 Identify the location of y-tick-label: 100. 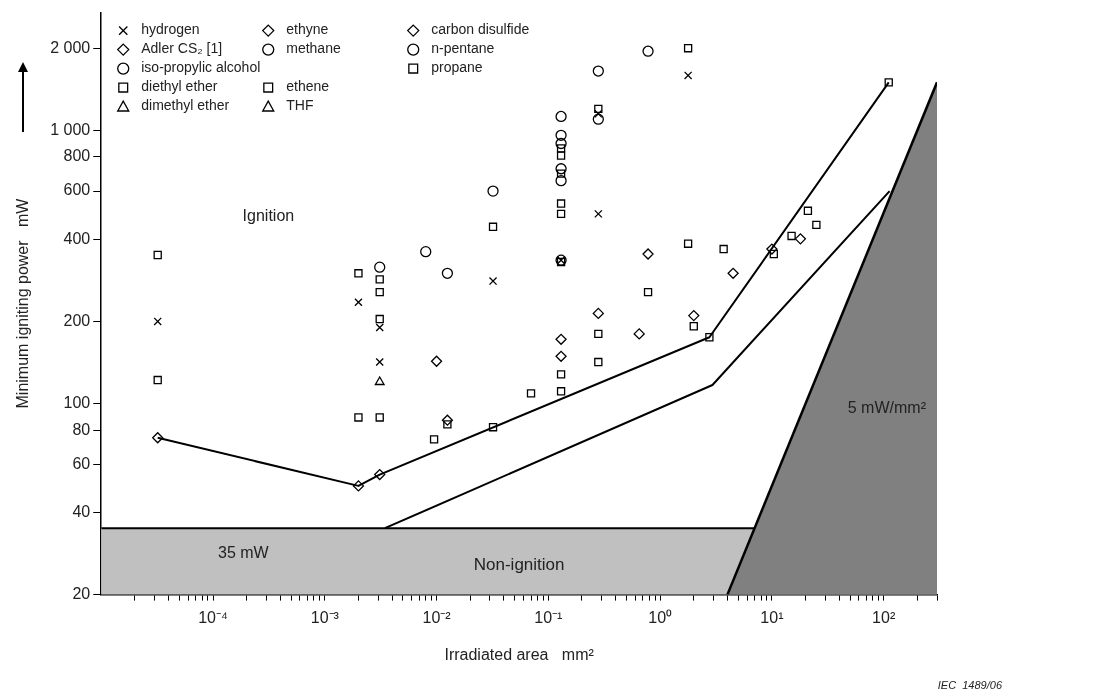
(77, 403).